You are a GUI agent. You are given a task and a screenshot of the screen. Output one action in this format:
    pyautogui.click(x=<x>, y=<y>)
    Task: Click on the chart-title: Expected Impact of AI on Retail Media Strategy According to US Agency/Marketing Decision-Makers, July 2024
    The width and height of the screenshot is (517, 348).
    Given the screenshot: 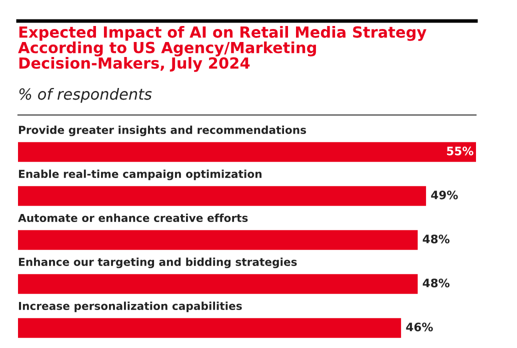 What is the action you would take?
    pyautogui.click(x=222, y=49)
    